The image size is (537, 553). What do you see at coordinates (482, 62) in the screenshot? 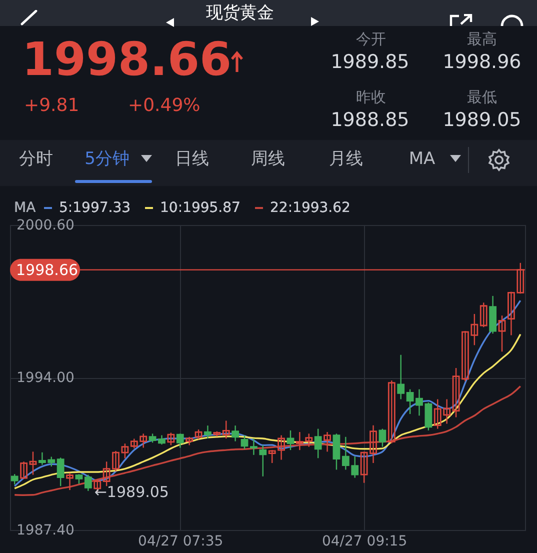
I see `text: 1998.96` at bounding box center [482, 62].